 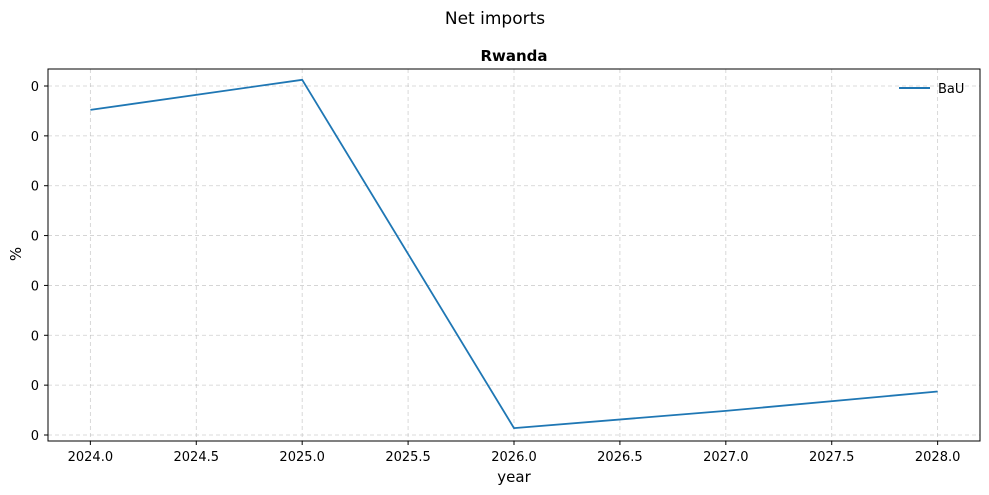 I want to click on legend: BaU, so click(x=931, y=89).